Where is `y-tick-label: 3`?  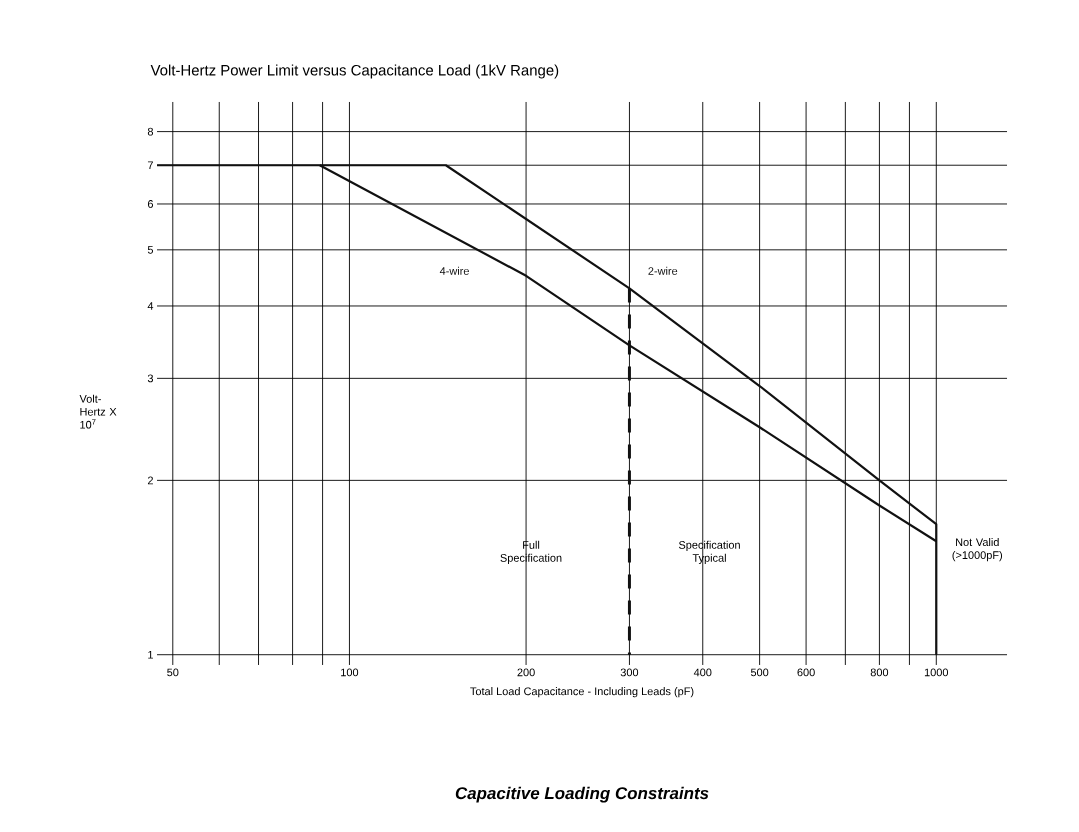 y-tick-label: 3 is located at coordinates (150, 378).